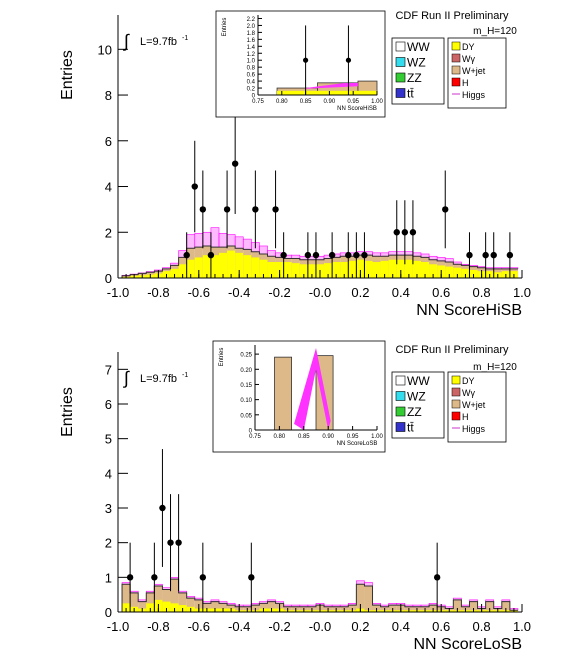 The height and width of the screenshot is (667, 567). What do you see at coordinates (158, 626) in the screenshot?
I see `x-tick-label: -0.8` at bounding box center [158, 626].